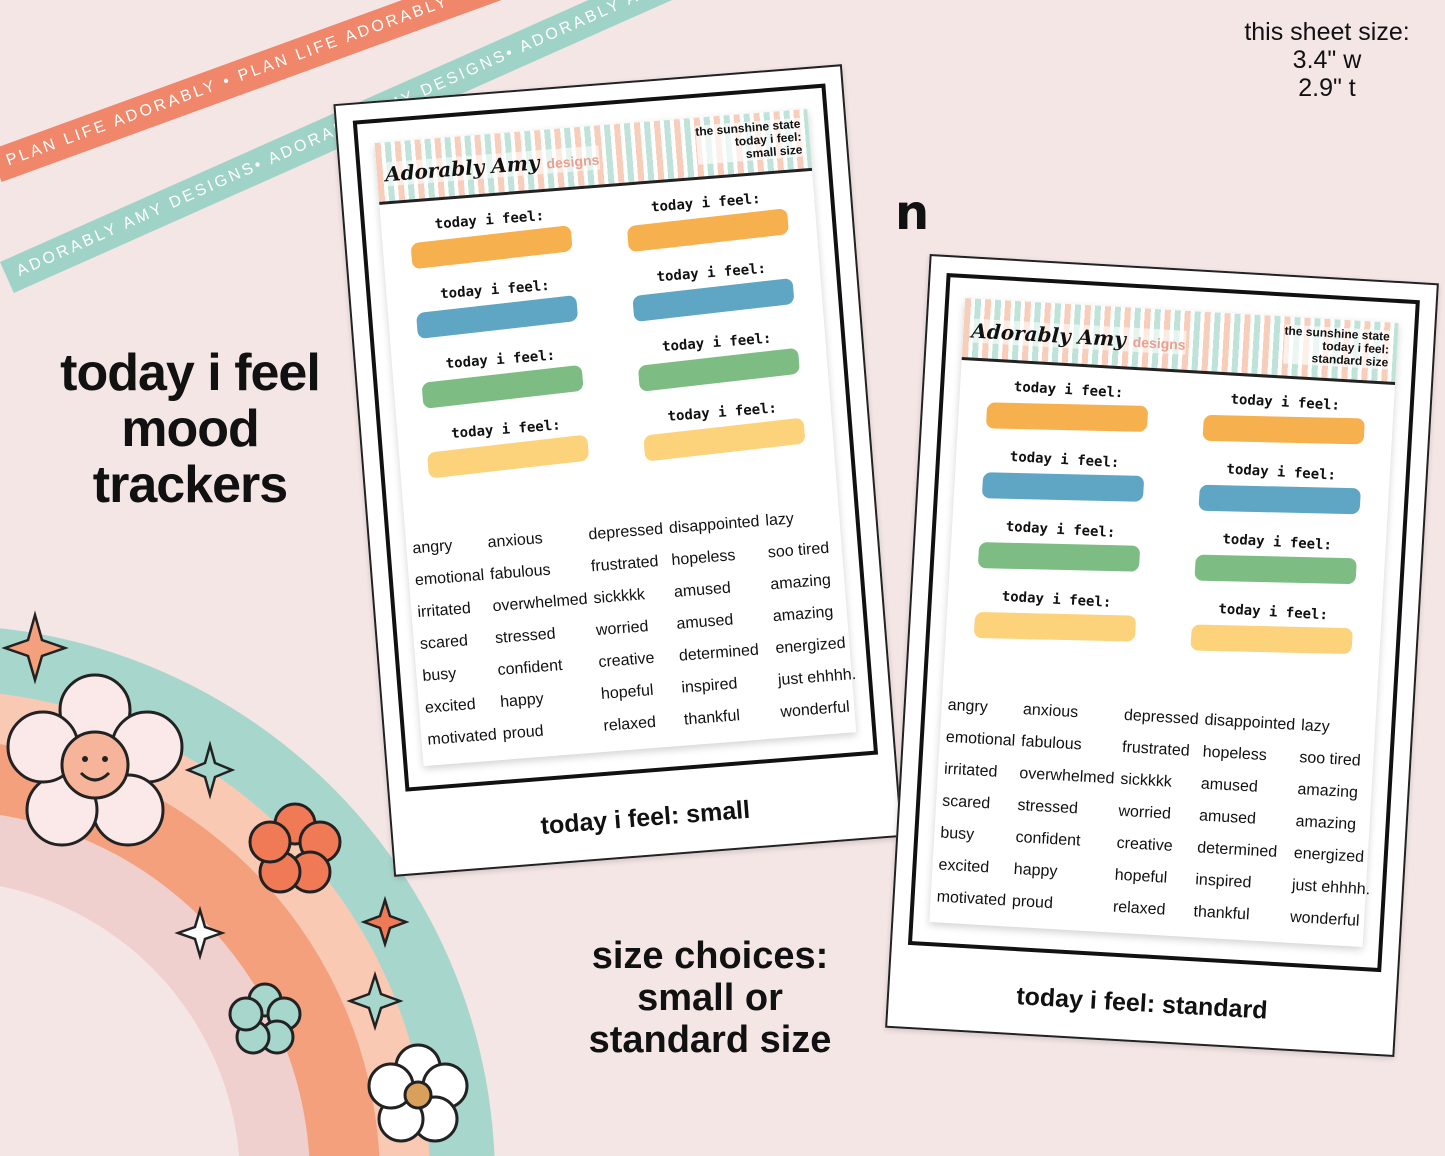  What do you see at coordinates (645, 818) in the screenshot?
I see `sheet-caption: today i feel: small` at bounding box center [645, 818].